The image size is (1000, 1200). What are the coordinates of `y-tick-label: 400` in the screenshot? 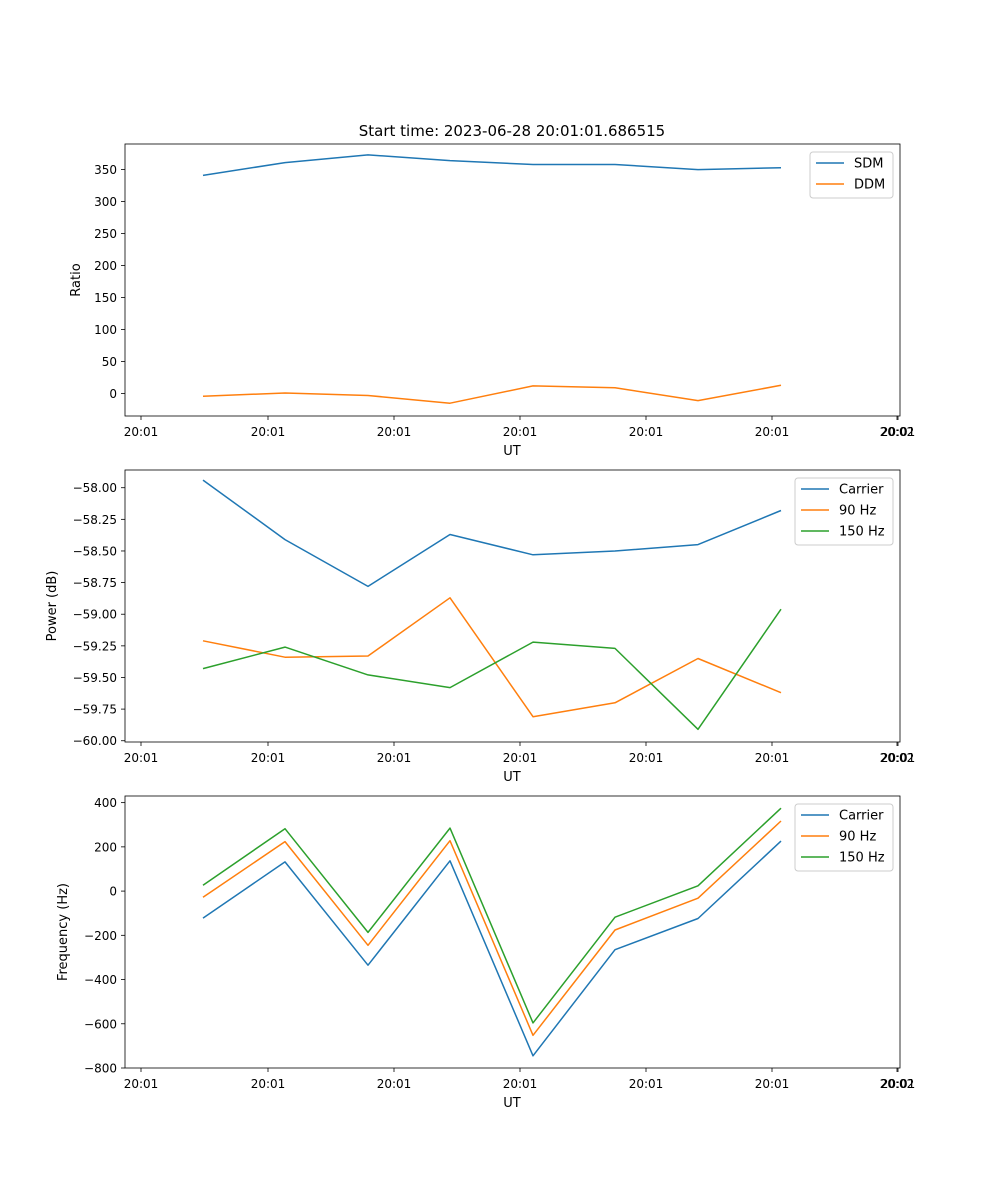 It's located at (105, 803).